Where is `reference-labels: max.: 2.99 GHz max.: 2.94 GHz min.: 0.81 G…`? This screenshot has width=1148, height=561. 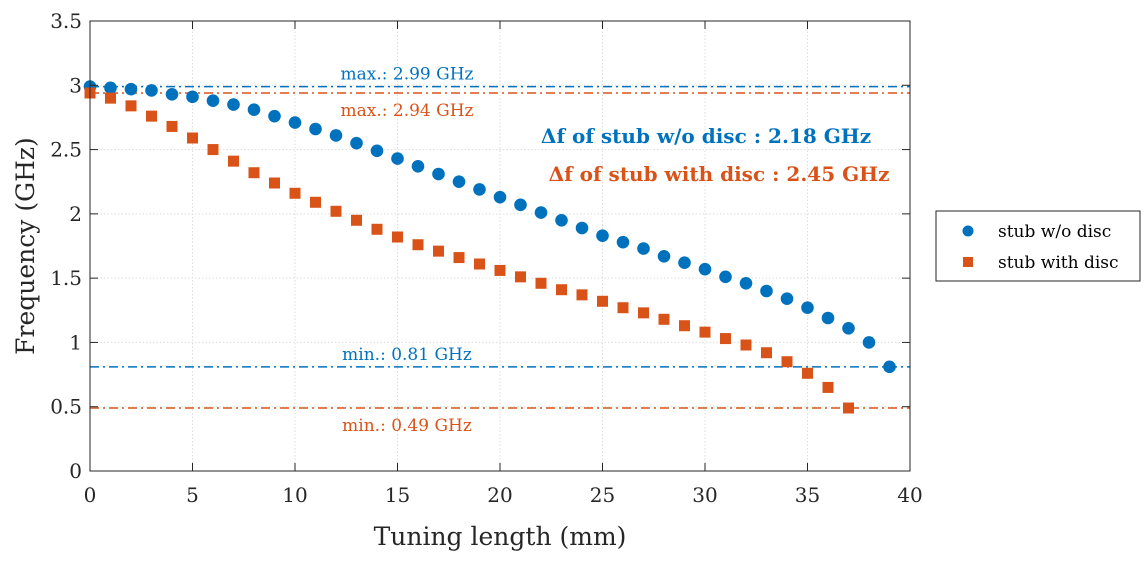 reference-labels: max.: 2.99 GHz max.: 2.94 GHz min.: 0.81 G… is located at coordinates (407, 250).